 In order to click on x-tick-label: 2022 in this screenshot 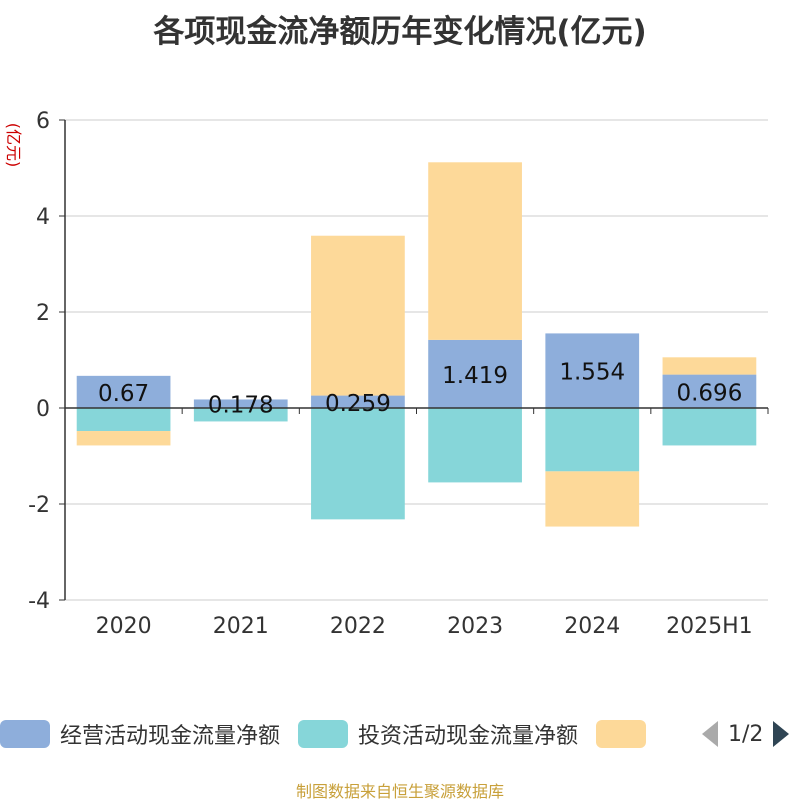, I will do `click(358, 626)`.